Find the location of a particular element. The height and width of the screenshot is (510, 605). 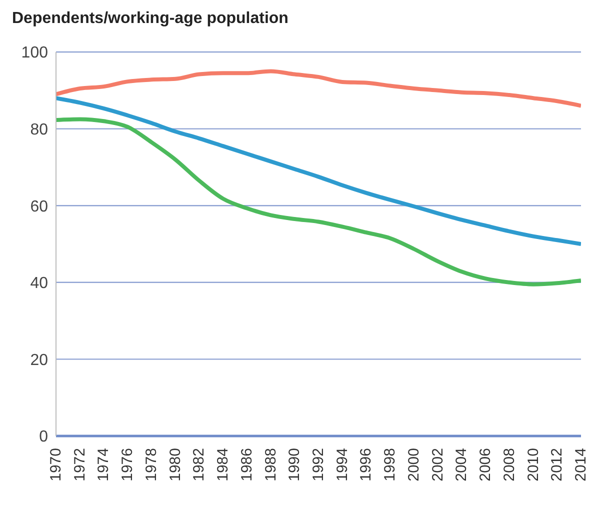

x-tick-label: 1976 is located at coordinates (127, 465).